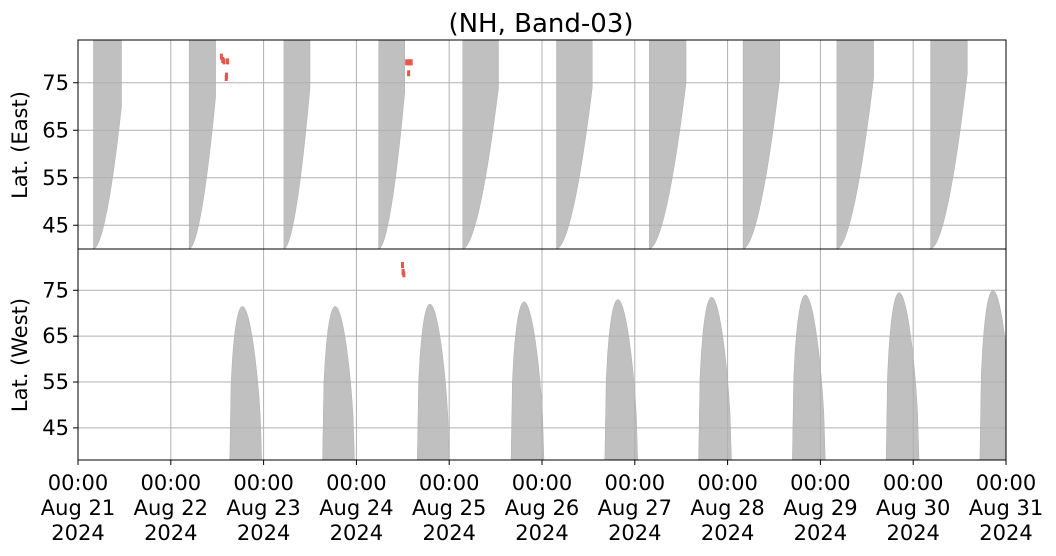 This screenshot has height=556, width=1056. I want to click on east-y-axis-label: Lat. (East), so click(20, 145).